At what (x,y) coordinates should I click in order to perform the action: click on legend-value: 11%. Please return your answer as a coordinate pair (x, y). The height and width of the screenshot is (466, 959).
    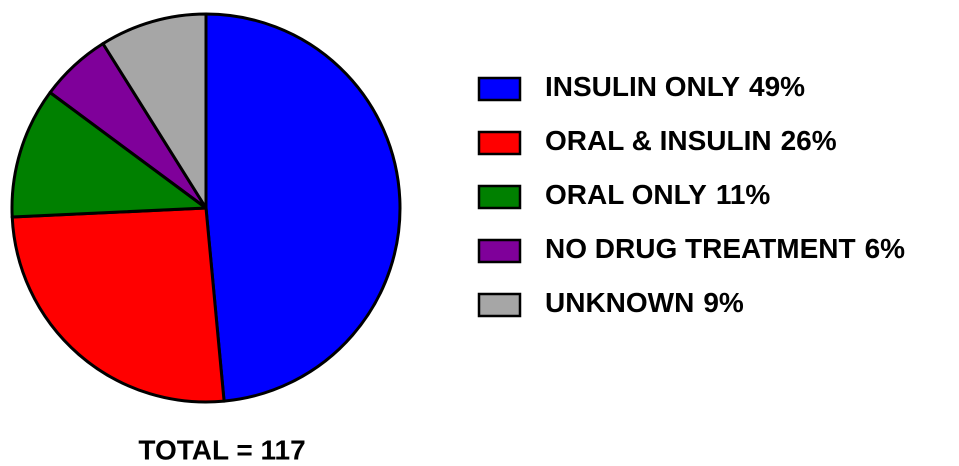
    Looking at the image, I should click on (743, 194).